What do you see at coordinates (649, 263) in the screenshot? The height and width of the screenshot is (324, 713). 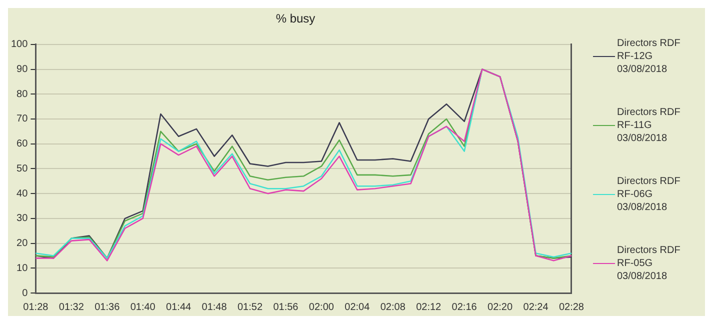 I see `legend-label: Directors RDF RF-05G 03/08/2018` at bounding box center [649, 263].